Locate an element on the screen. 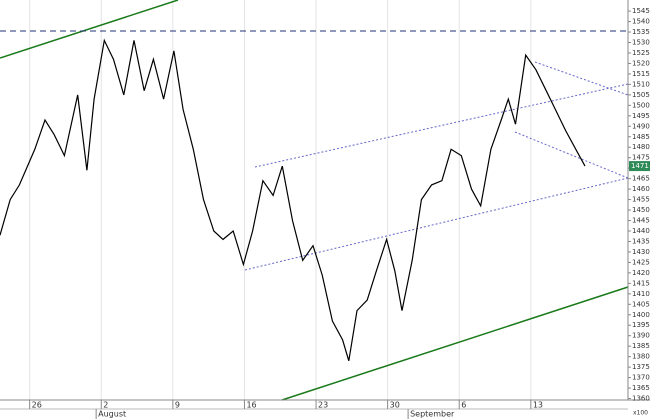 Image resolution: width=650 pixels, height=419 pixels. y-tick-label: 1525 is located at coordinates (641, 53).